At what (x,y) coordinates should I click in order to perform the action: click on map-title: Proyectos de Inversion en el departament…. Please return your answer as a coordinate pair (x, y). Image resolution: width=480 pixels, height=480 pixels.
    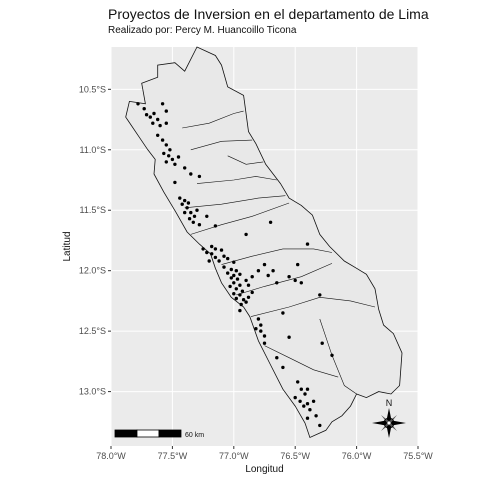
    Looking at the image, I should click on (268, 14).